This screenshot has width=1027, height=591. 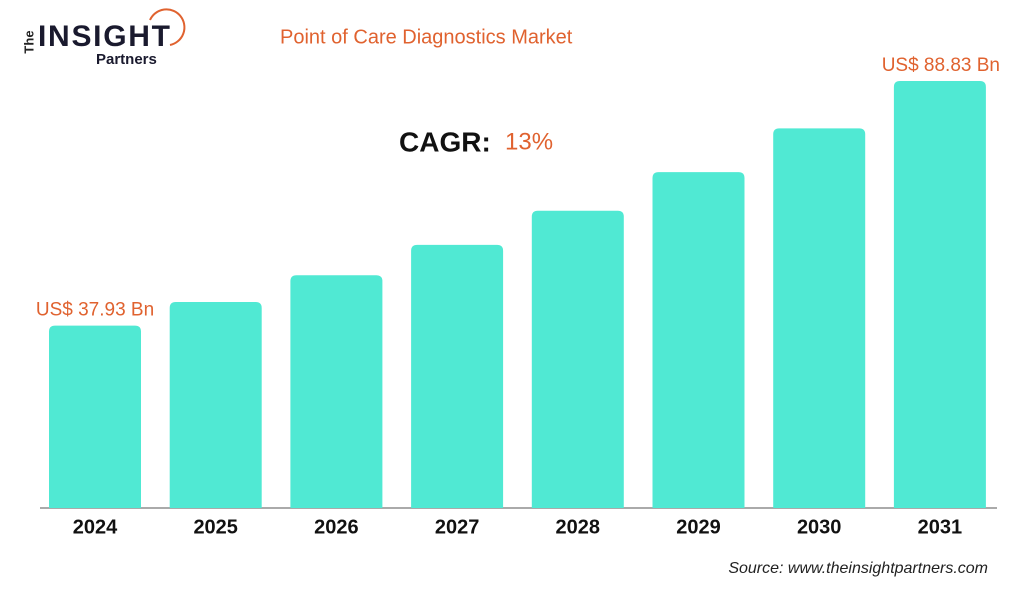 I want to click on x-tick-label: 2027, so click(x=457, y=527).